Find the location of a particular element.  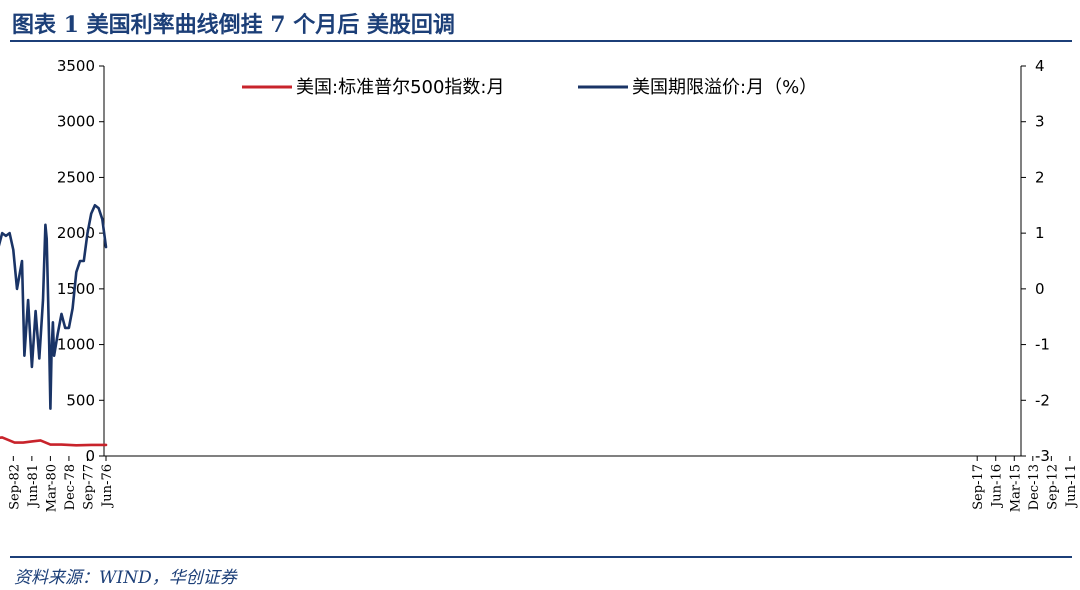

left-tick-label: 1500 is located at coordinates (76, 289).